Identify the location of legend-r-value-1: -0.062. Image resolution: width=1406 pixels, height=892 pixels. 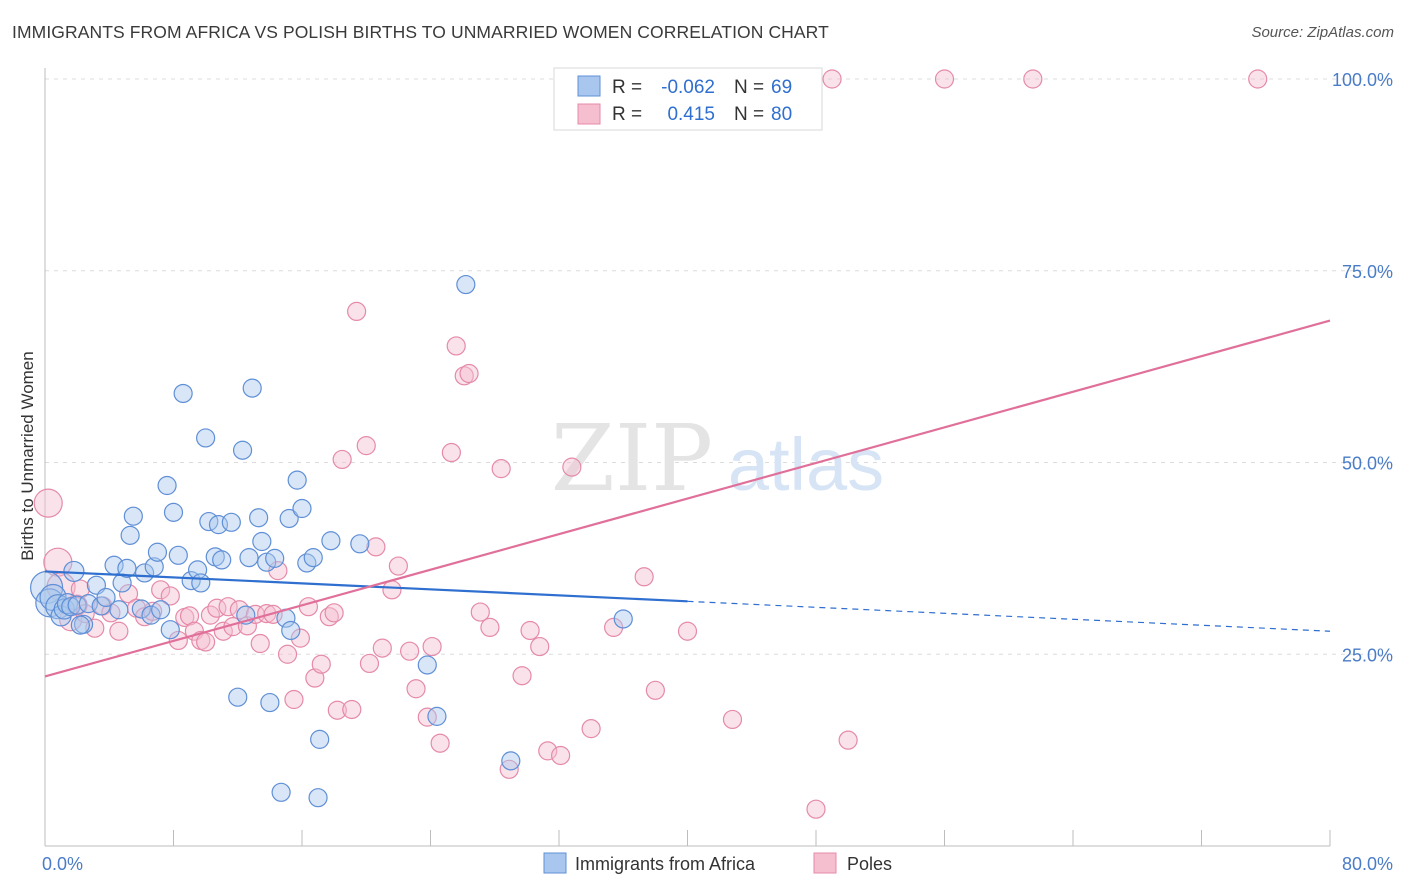
(688, 87).